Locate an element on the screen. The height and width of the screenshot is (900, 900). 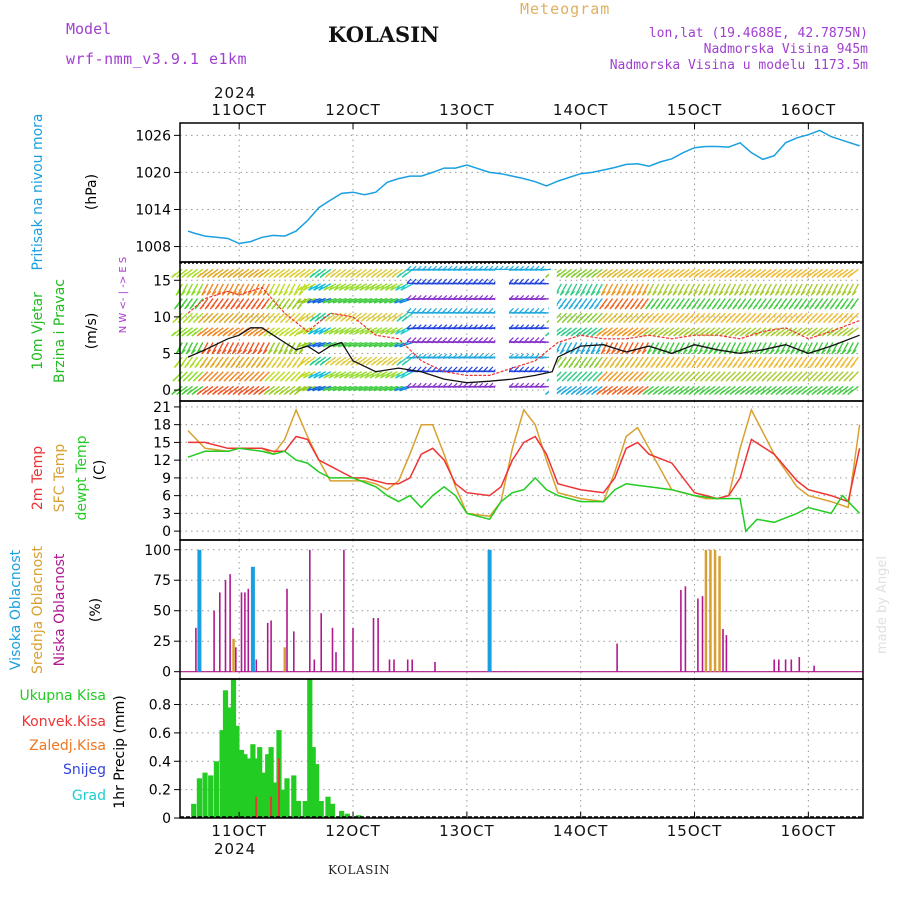
mid-cloud-axis-title: Srednja Oblacnost is located at coordinates (38, 610).